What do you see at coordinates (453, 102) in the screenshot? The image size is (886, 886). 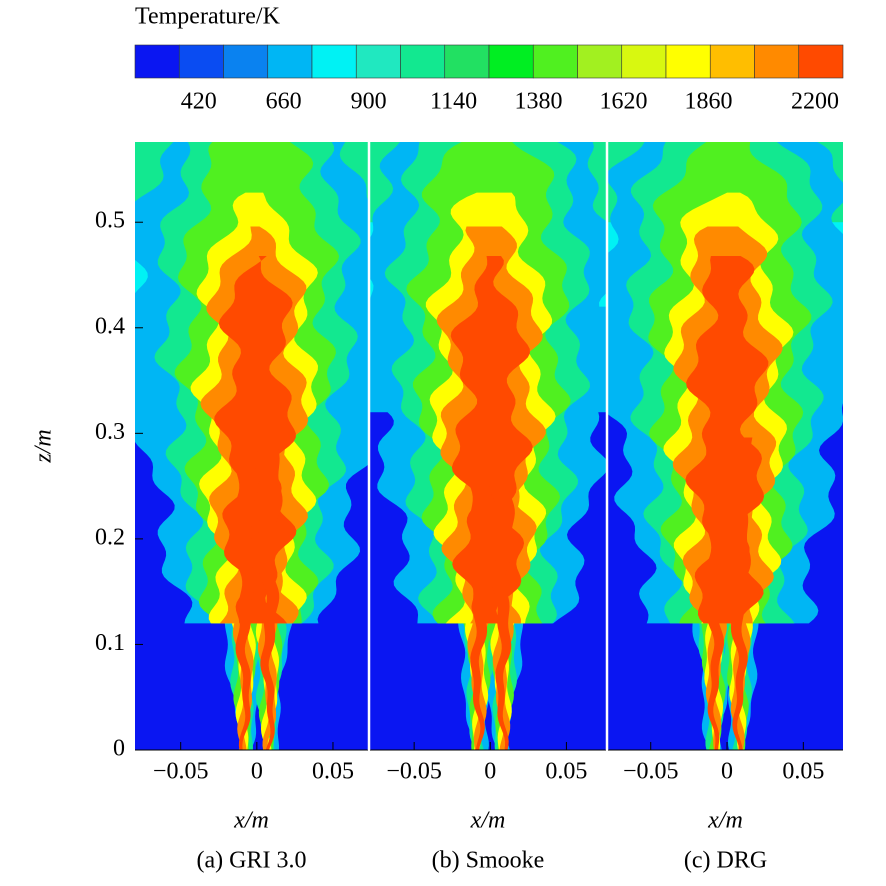 I see `colorbar-tick-label: 1140` at bounding box center [453, 102].